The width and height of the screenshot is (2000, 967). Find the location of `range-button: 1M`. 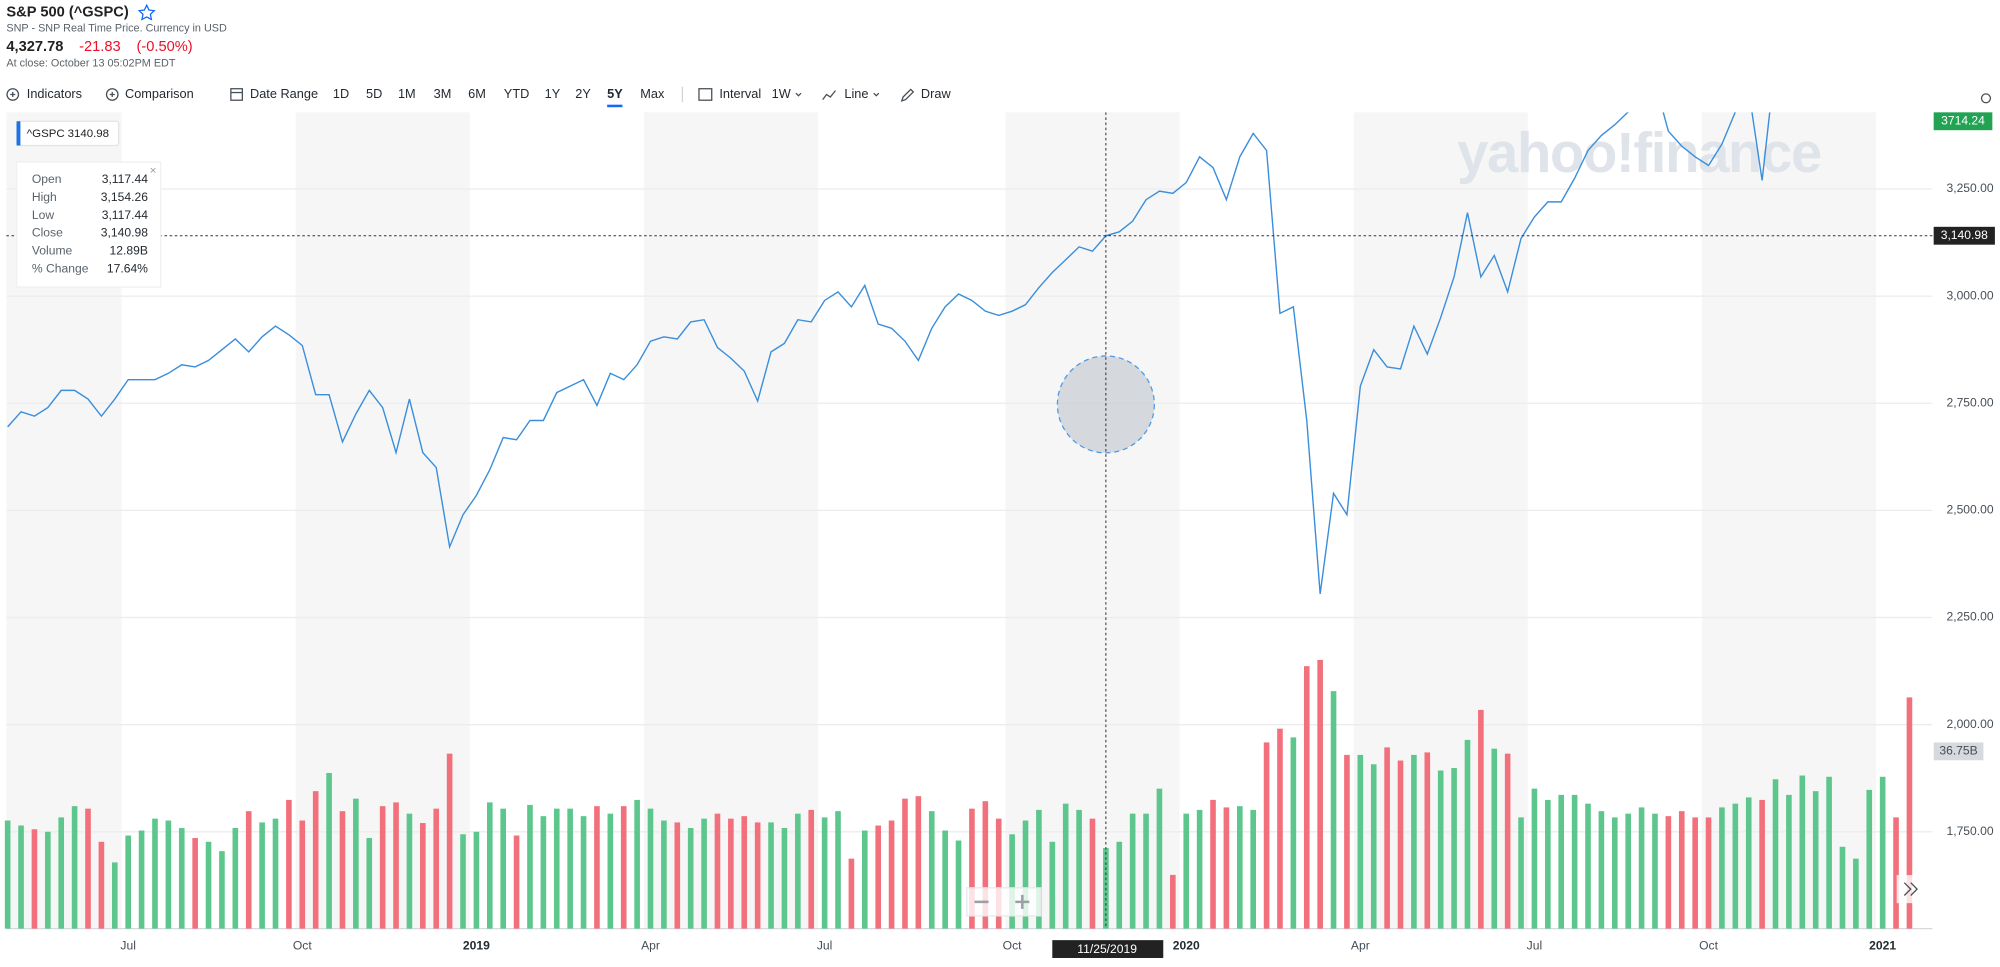

range-button: 1M is located at coordinates (407, 93).